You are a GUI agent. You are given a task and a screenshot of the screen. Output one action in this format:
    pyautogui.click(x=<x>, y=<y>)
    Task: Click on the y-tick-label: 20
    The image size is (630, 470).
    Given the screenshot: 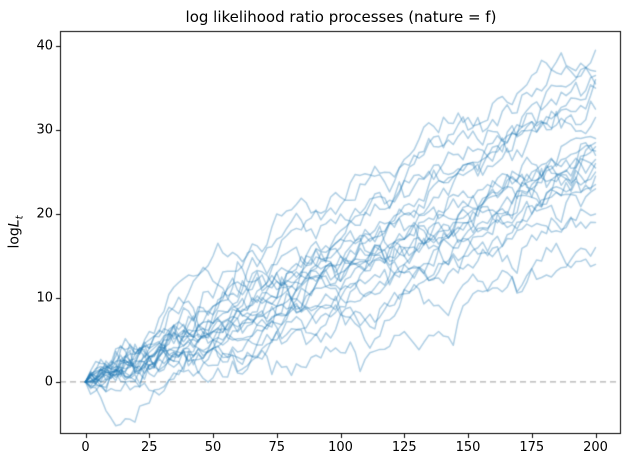 What is the action you would take?
    pyautogui.click(x=44, y=214)
    